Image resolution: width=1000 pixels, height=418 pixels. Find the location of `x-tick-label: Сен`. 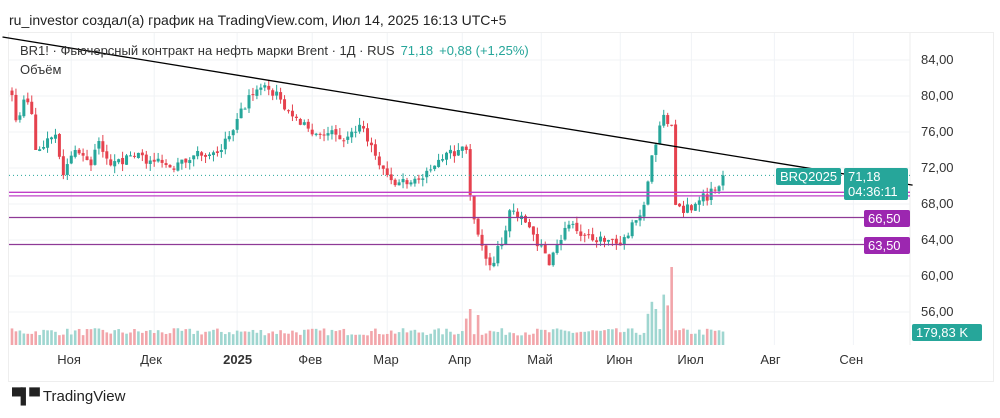

x-tick-label: Сен is located at coordinates (851, 359).